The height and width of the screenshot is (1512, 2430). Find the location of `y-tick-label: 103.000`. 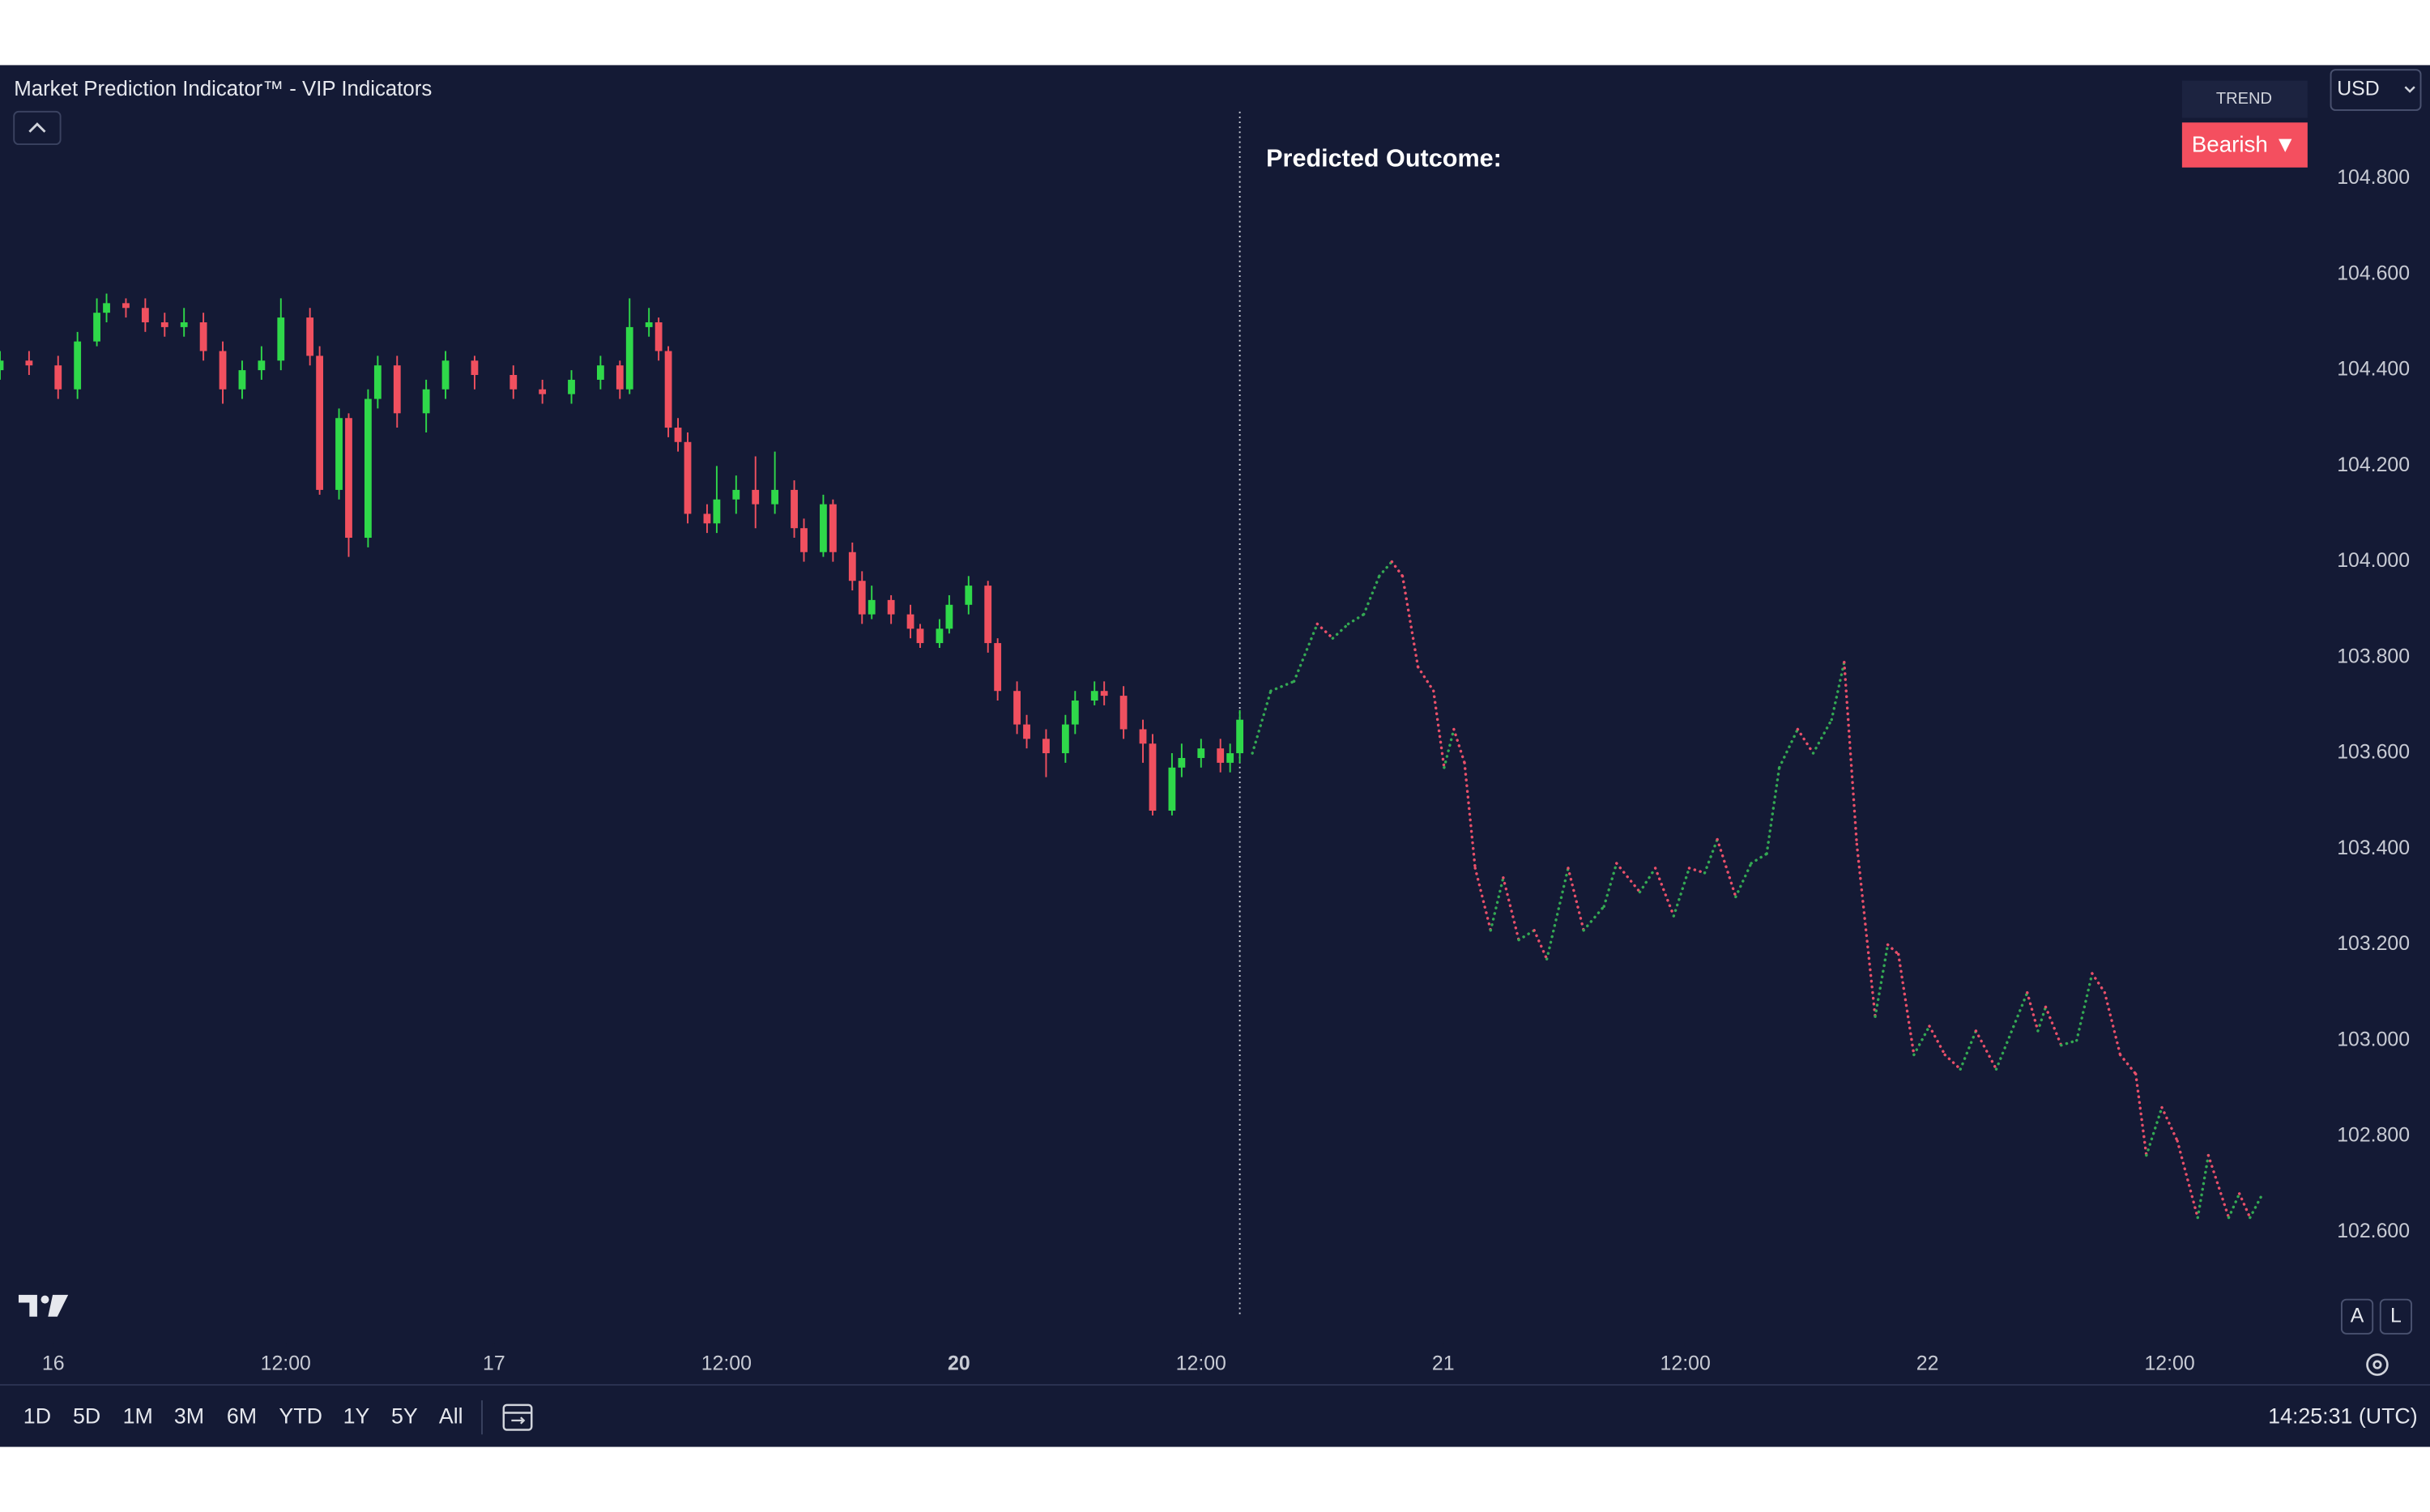

y-tick-label: 103.000 is located at coordinates (2373, 1039).